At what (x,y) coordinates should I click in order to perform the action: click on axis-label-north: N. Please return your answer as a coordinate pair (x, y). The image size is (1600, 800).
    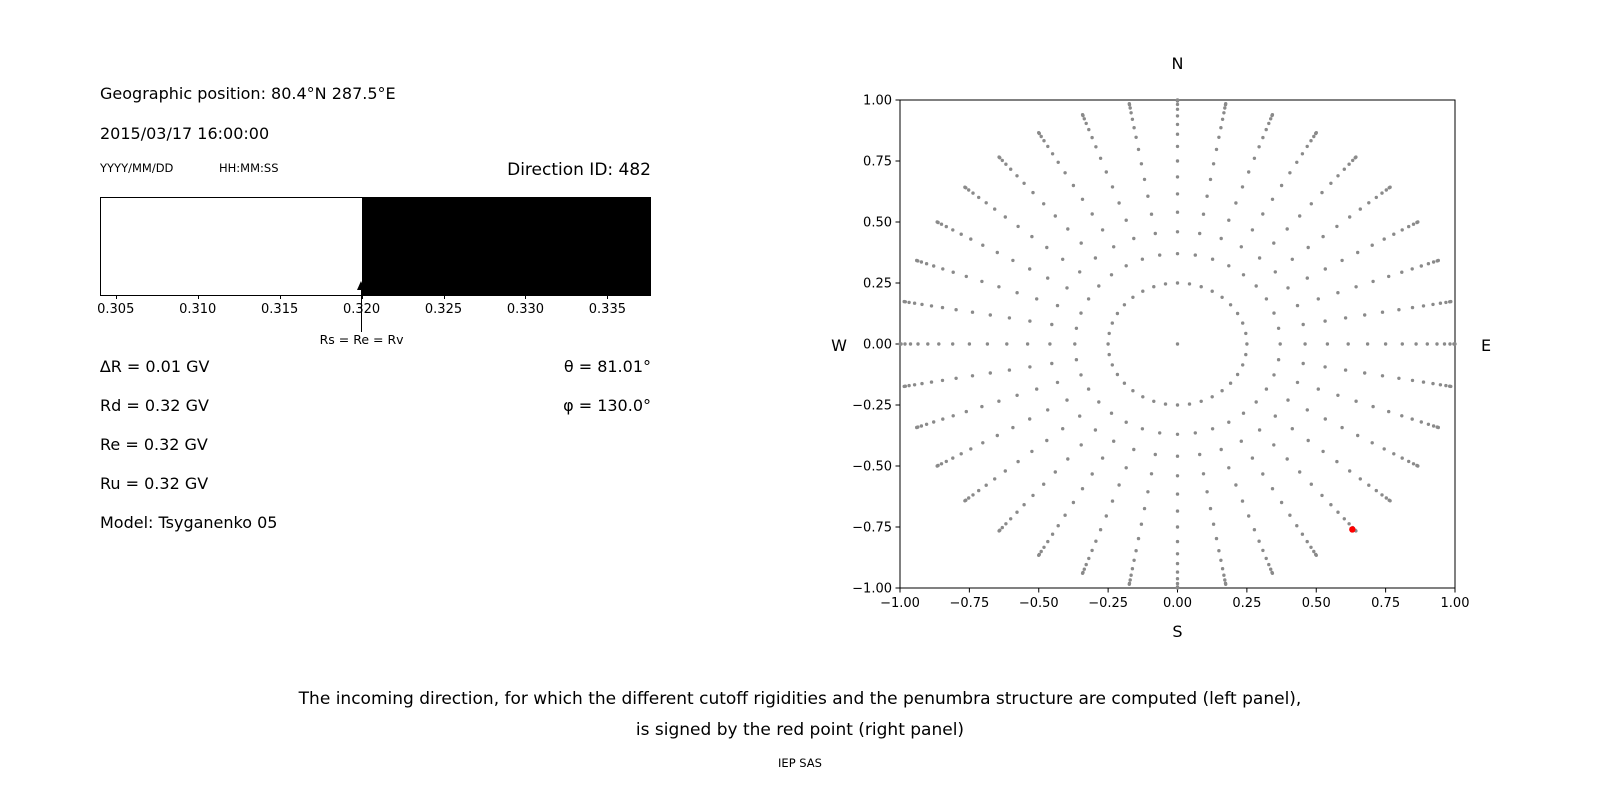
    Looking at the image, I should click on (1177, 63).